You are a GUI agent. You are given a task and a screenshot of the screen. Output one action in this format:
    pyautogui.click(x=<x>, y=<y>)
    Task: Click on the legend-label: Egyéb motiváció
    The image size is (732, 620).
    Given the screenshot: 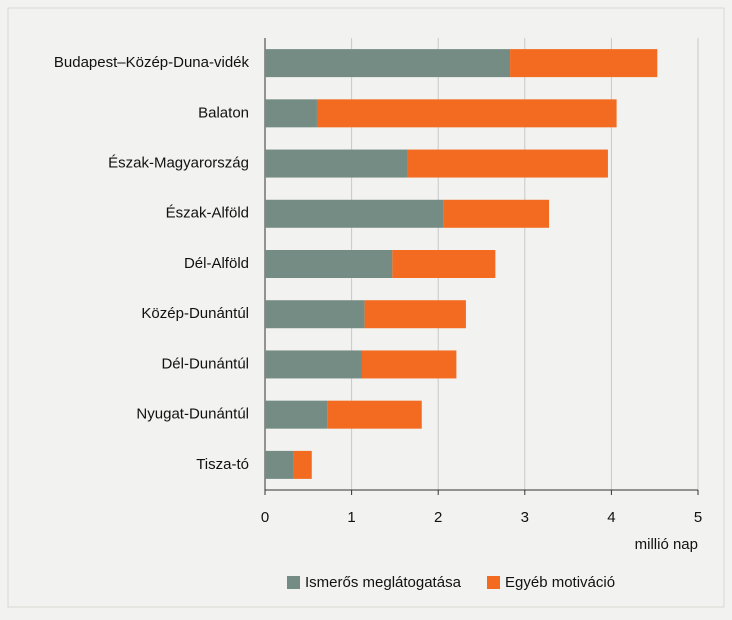 What is the action you would take?
    pyautogui.click(x=560, y=582)
    